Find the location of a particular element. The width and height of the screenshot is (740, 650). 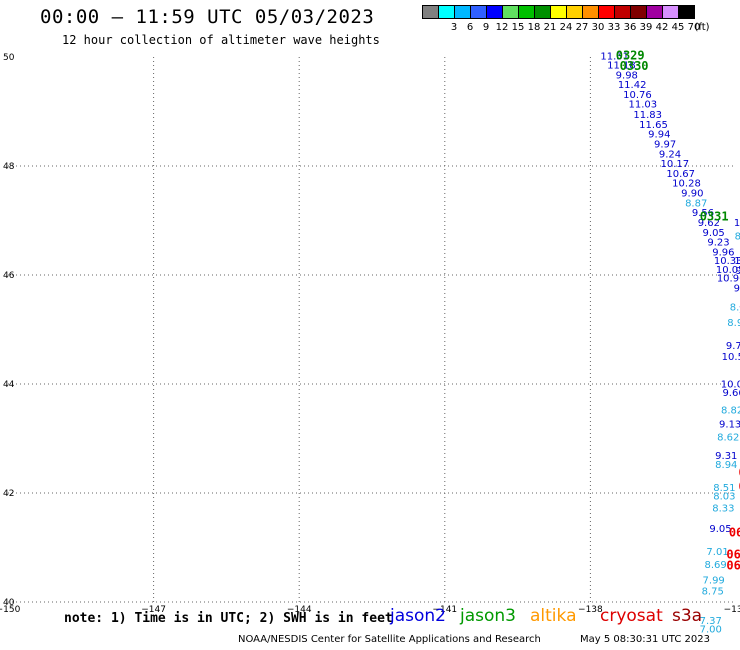

generated-timestamp: May 5 08:30:31 UTC 2023 is located at coordinates (645, 639).